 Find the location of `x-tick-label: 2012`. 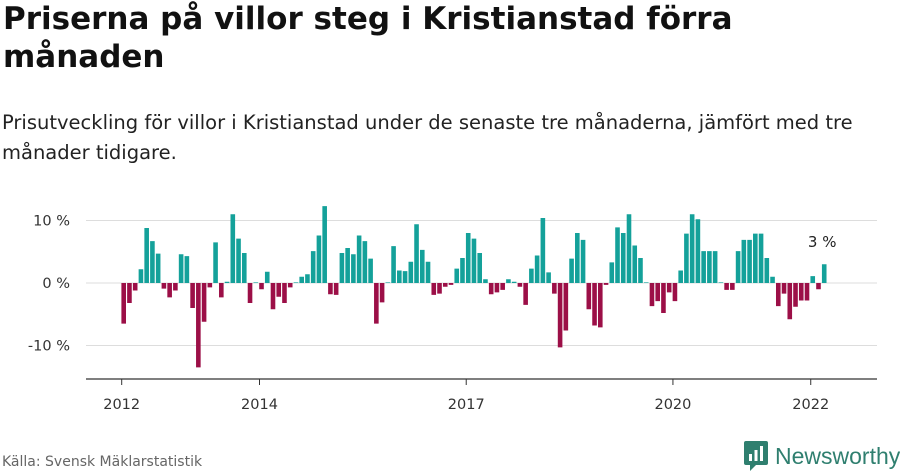

x-tick-label: 2012 is located at coordinates (121, 405).